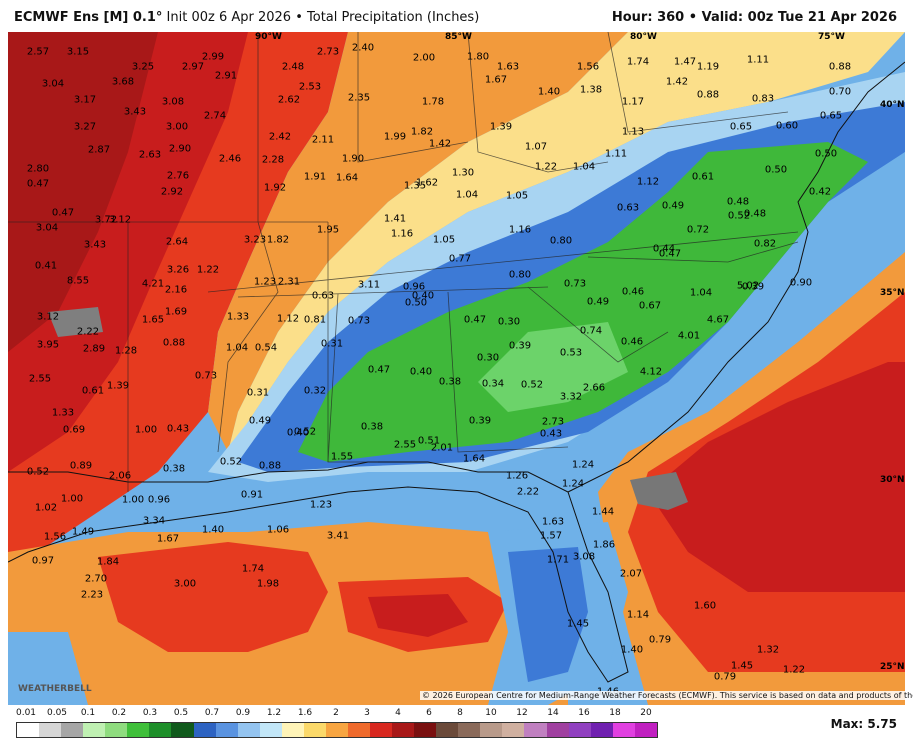 Image resolution: width=913 pixels, height=750 pixels. Describe the element at coordinates (133, 500) in the screenshot. I see `precip-value-label: 1.00` at that location.